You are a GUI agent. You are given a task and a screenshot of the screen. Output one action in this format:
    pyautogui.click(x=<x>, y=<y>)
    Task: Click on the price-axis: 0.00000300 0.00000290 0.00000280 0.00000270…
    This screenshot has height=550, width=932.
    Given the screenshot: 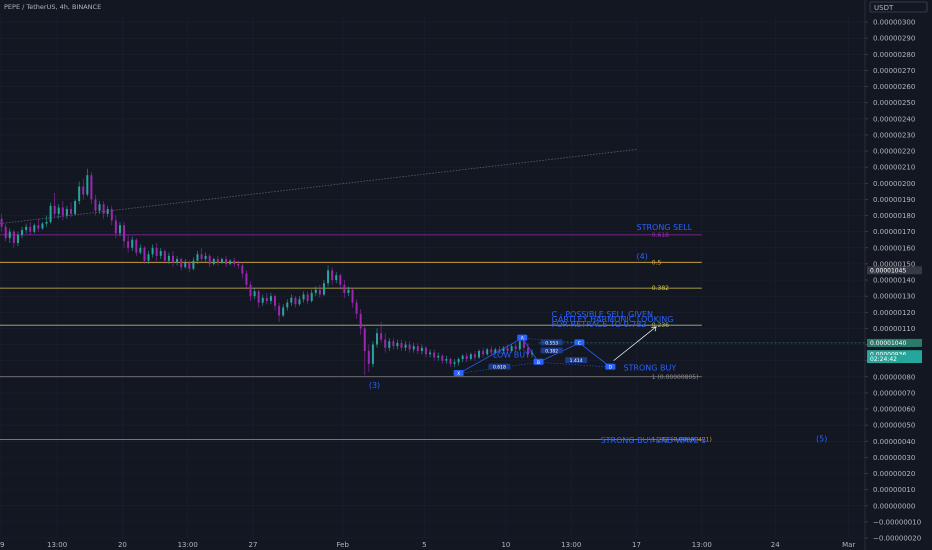 What is the action you would take?
    pyautogui.click(x=893, y=281)
    